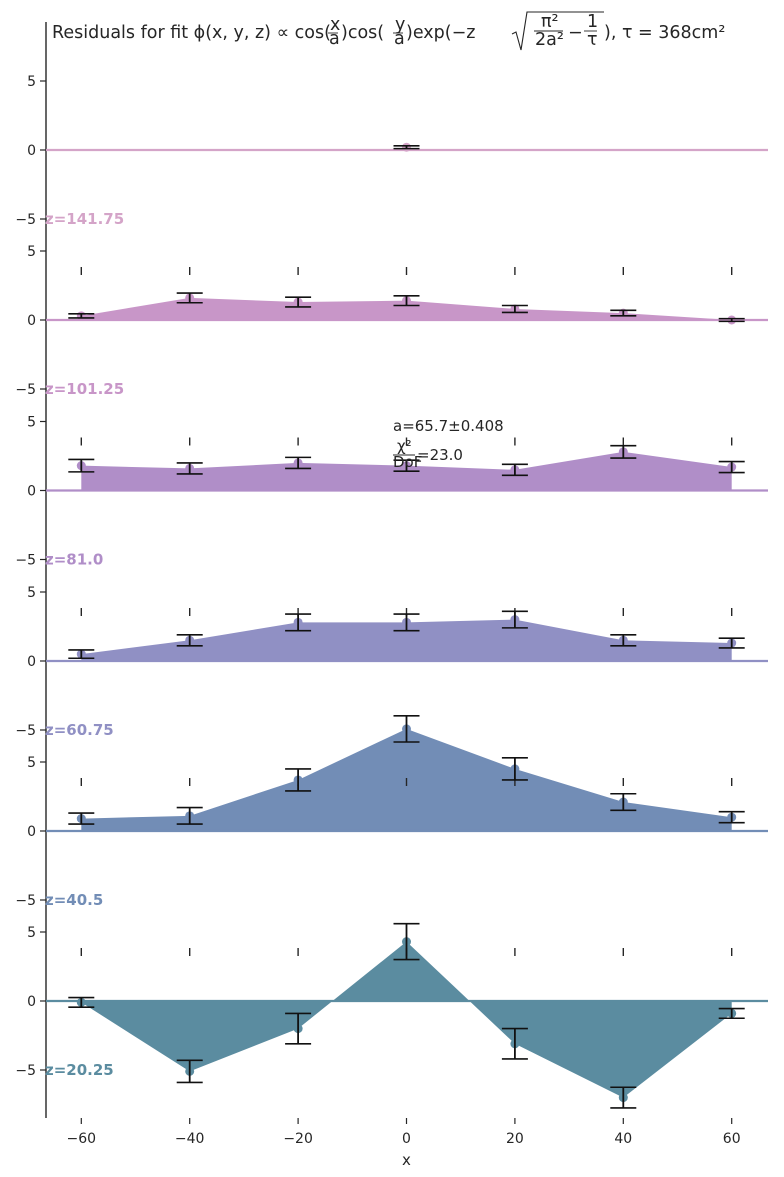 This screenshot has height=1177, width=784. What do you see at coordinates (74, 900) in the screenshot?
I see `panel-label: z=40.5` at bounding box center [74, 900].